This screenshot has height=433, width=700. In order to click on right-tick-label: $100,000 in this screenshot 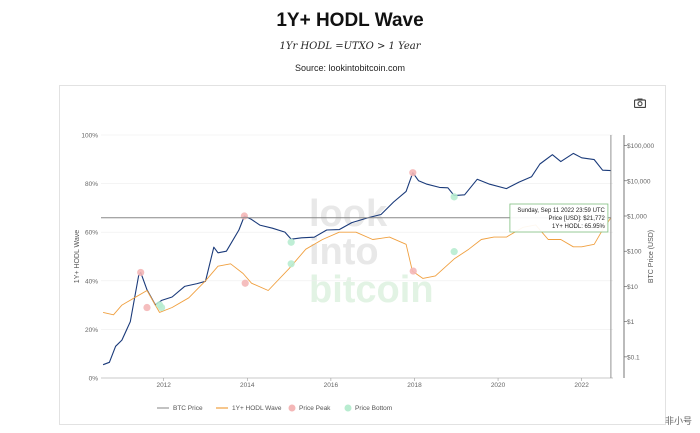, I will do `click(640, 146)`.